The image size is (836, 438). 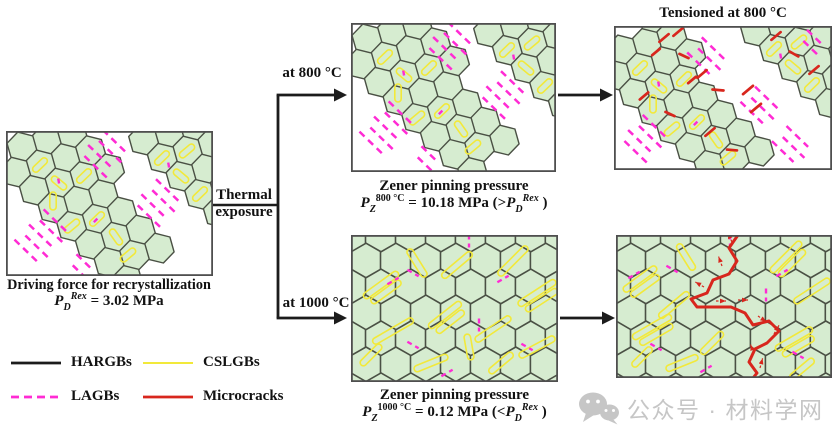 What do you see at coordinates (244, 212) in the screenshot?
I see `thermal-line2: exposure` at bounding box center [244, 212].